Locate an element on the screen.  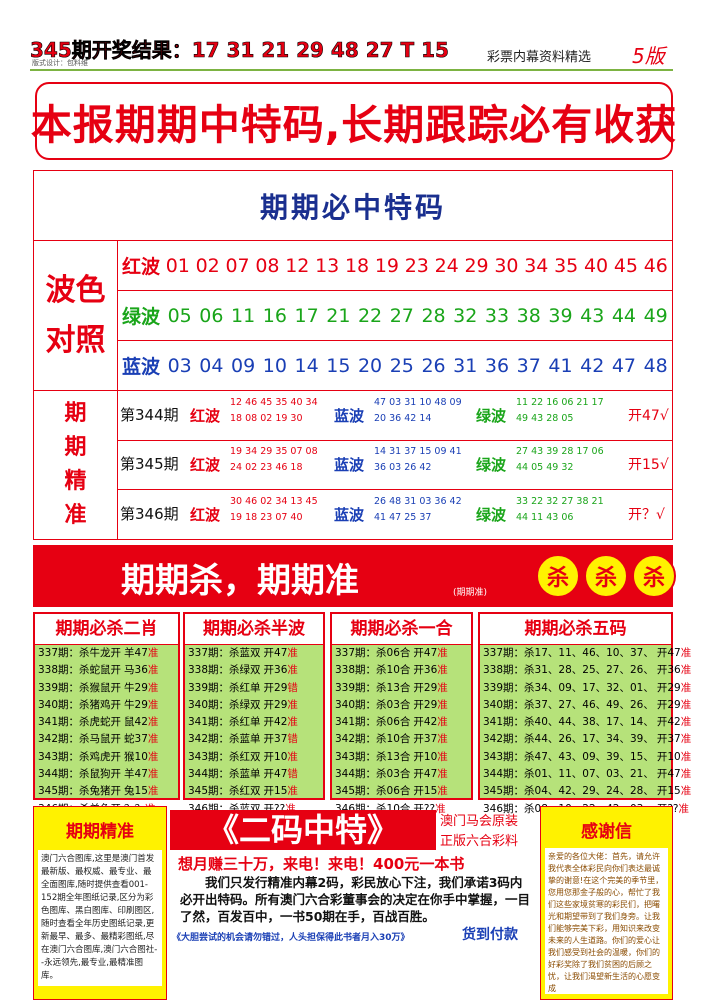
box-title: 期期必杀一合 is located at coordinates (401, 629).